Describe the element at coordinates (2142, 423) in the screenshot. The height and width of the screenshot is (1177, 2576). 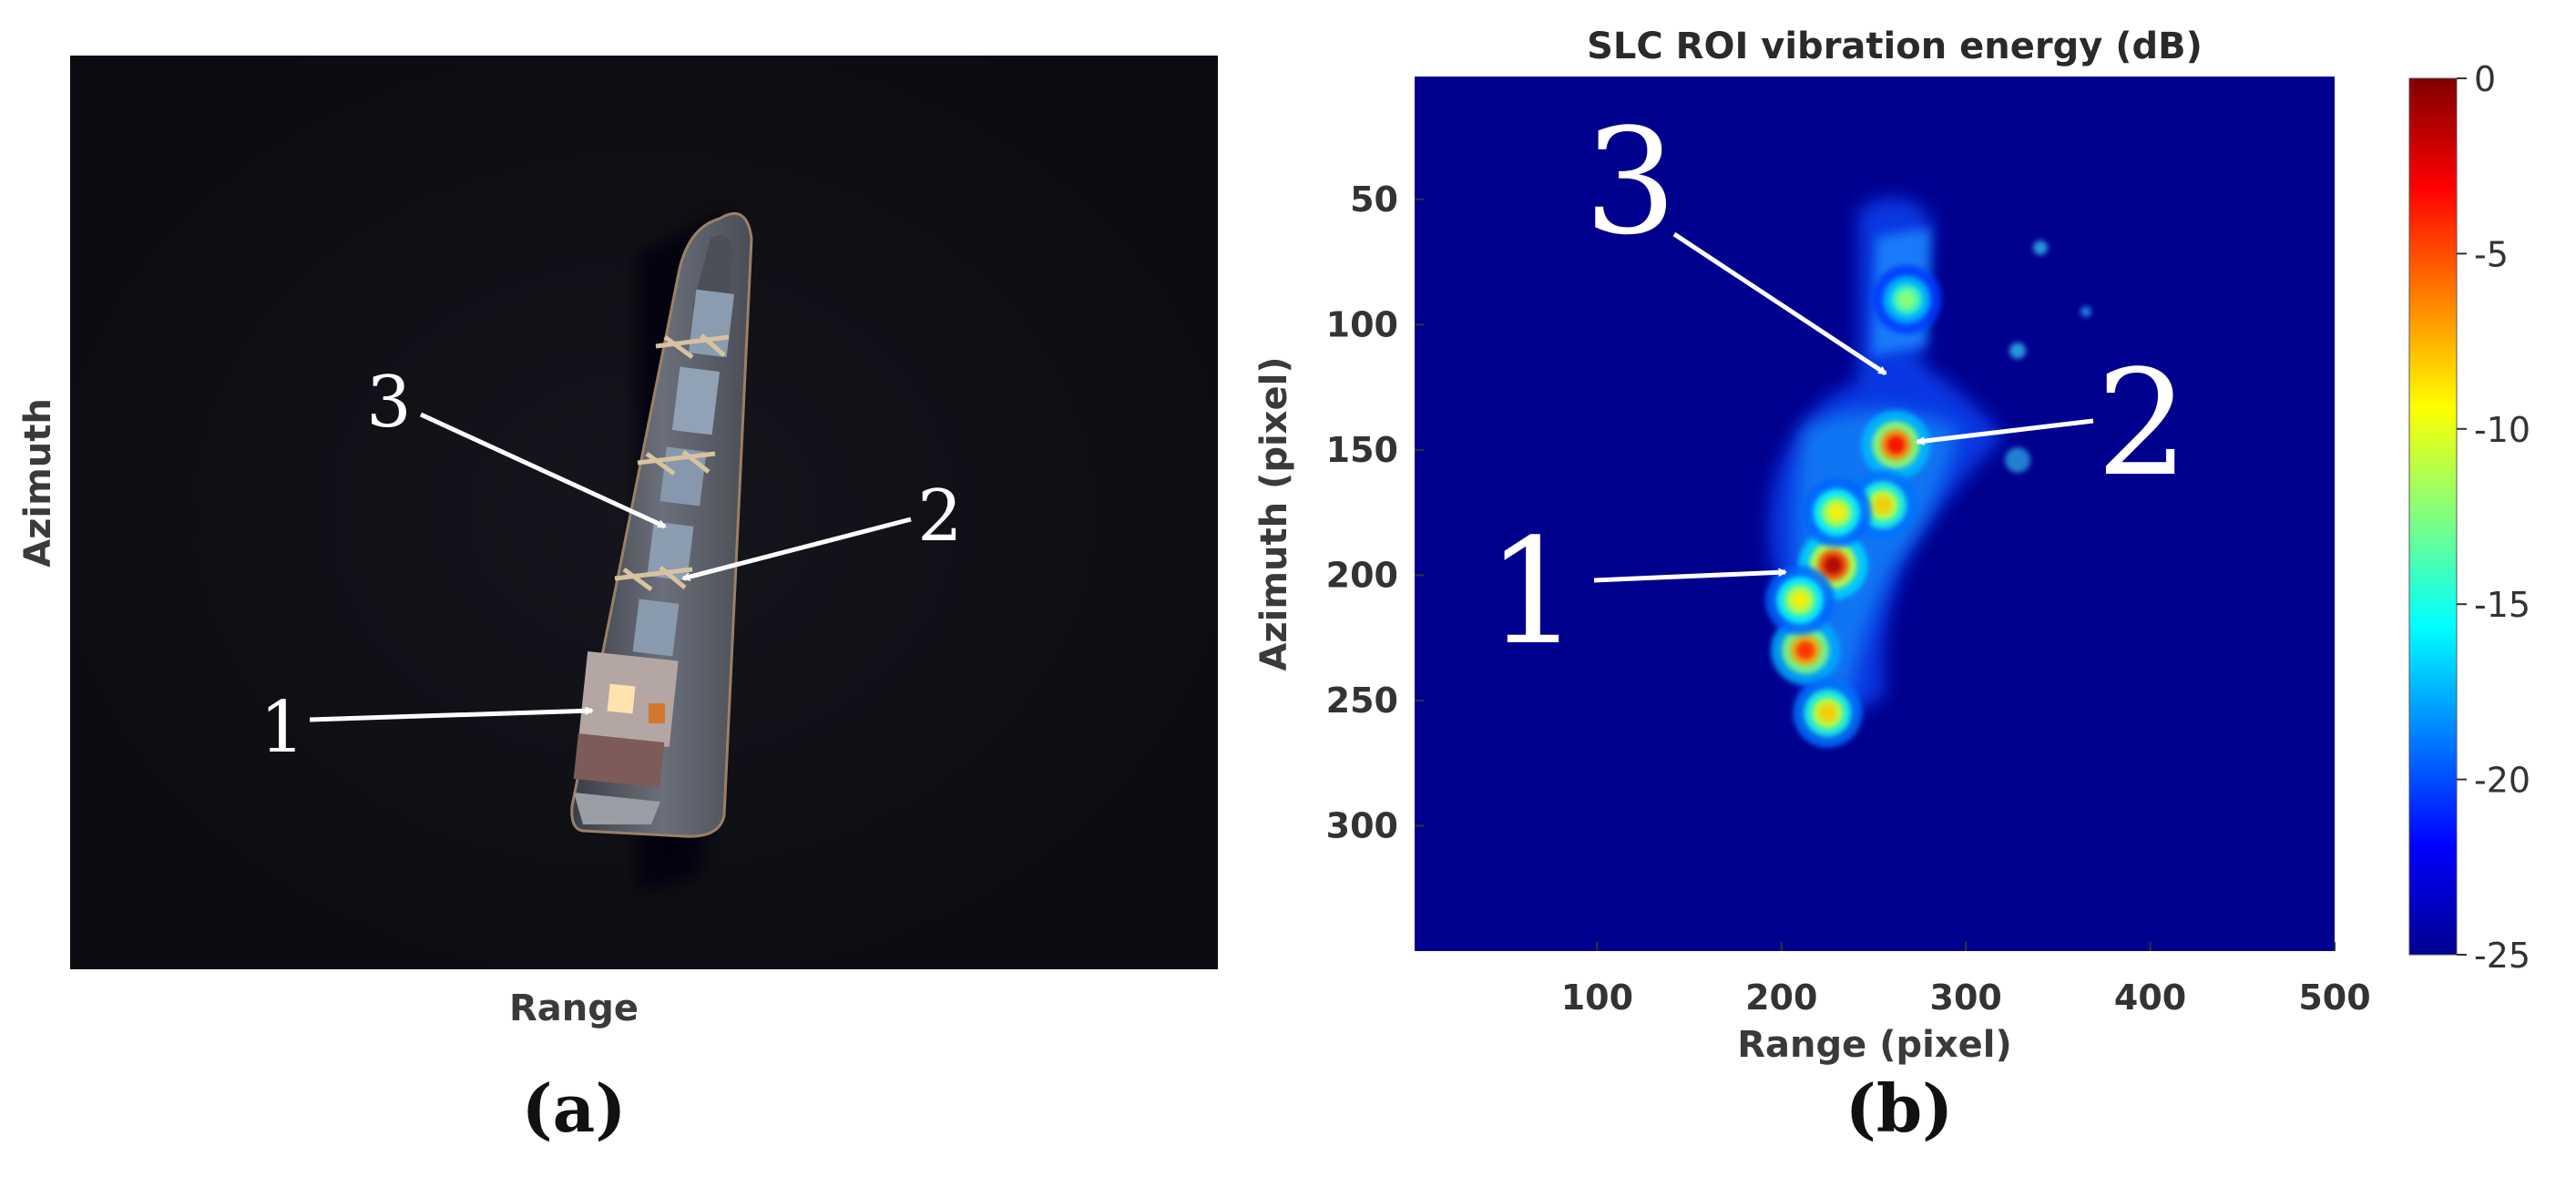
I see `marker-2-panel-b: 2` at that location.